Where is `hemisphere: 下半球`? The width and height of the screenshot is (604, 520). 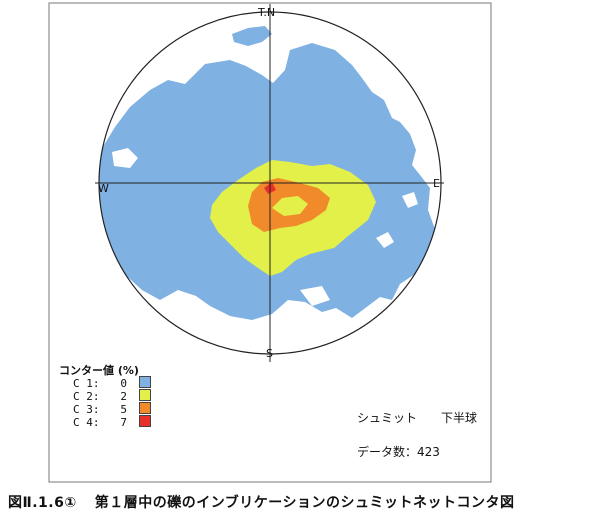
hemisphere: 下半球 is located at coordinates (459, 418).